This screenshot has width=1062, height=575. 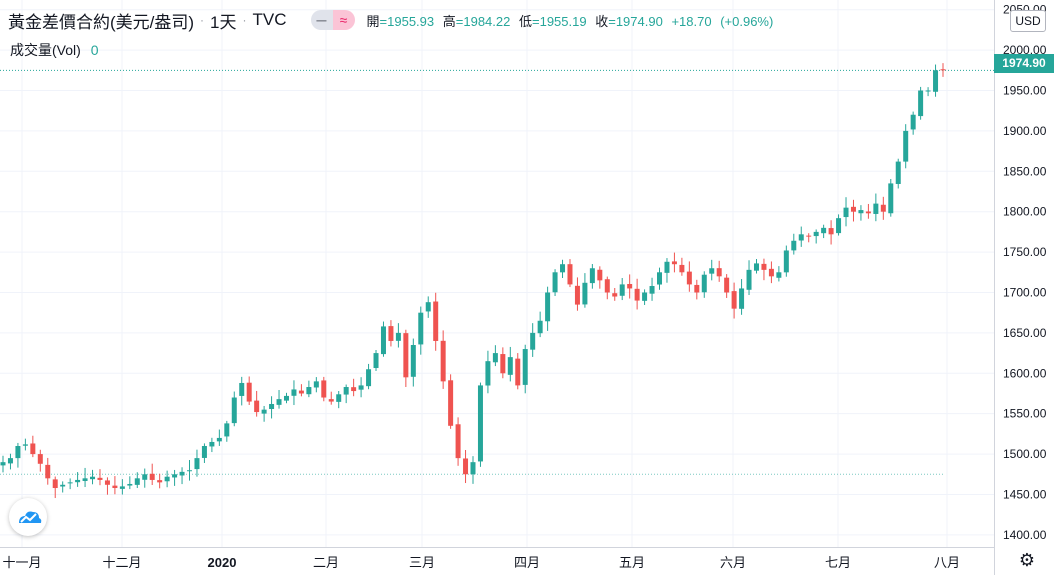 I want to click on indicator-toggle: ─ ≈, so click(x=332, y=20).